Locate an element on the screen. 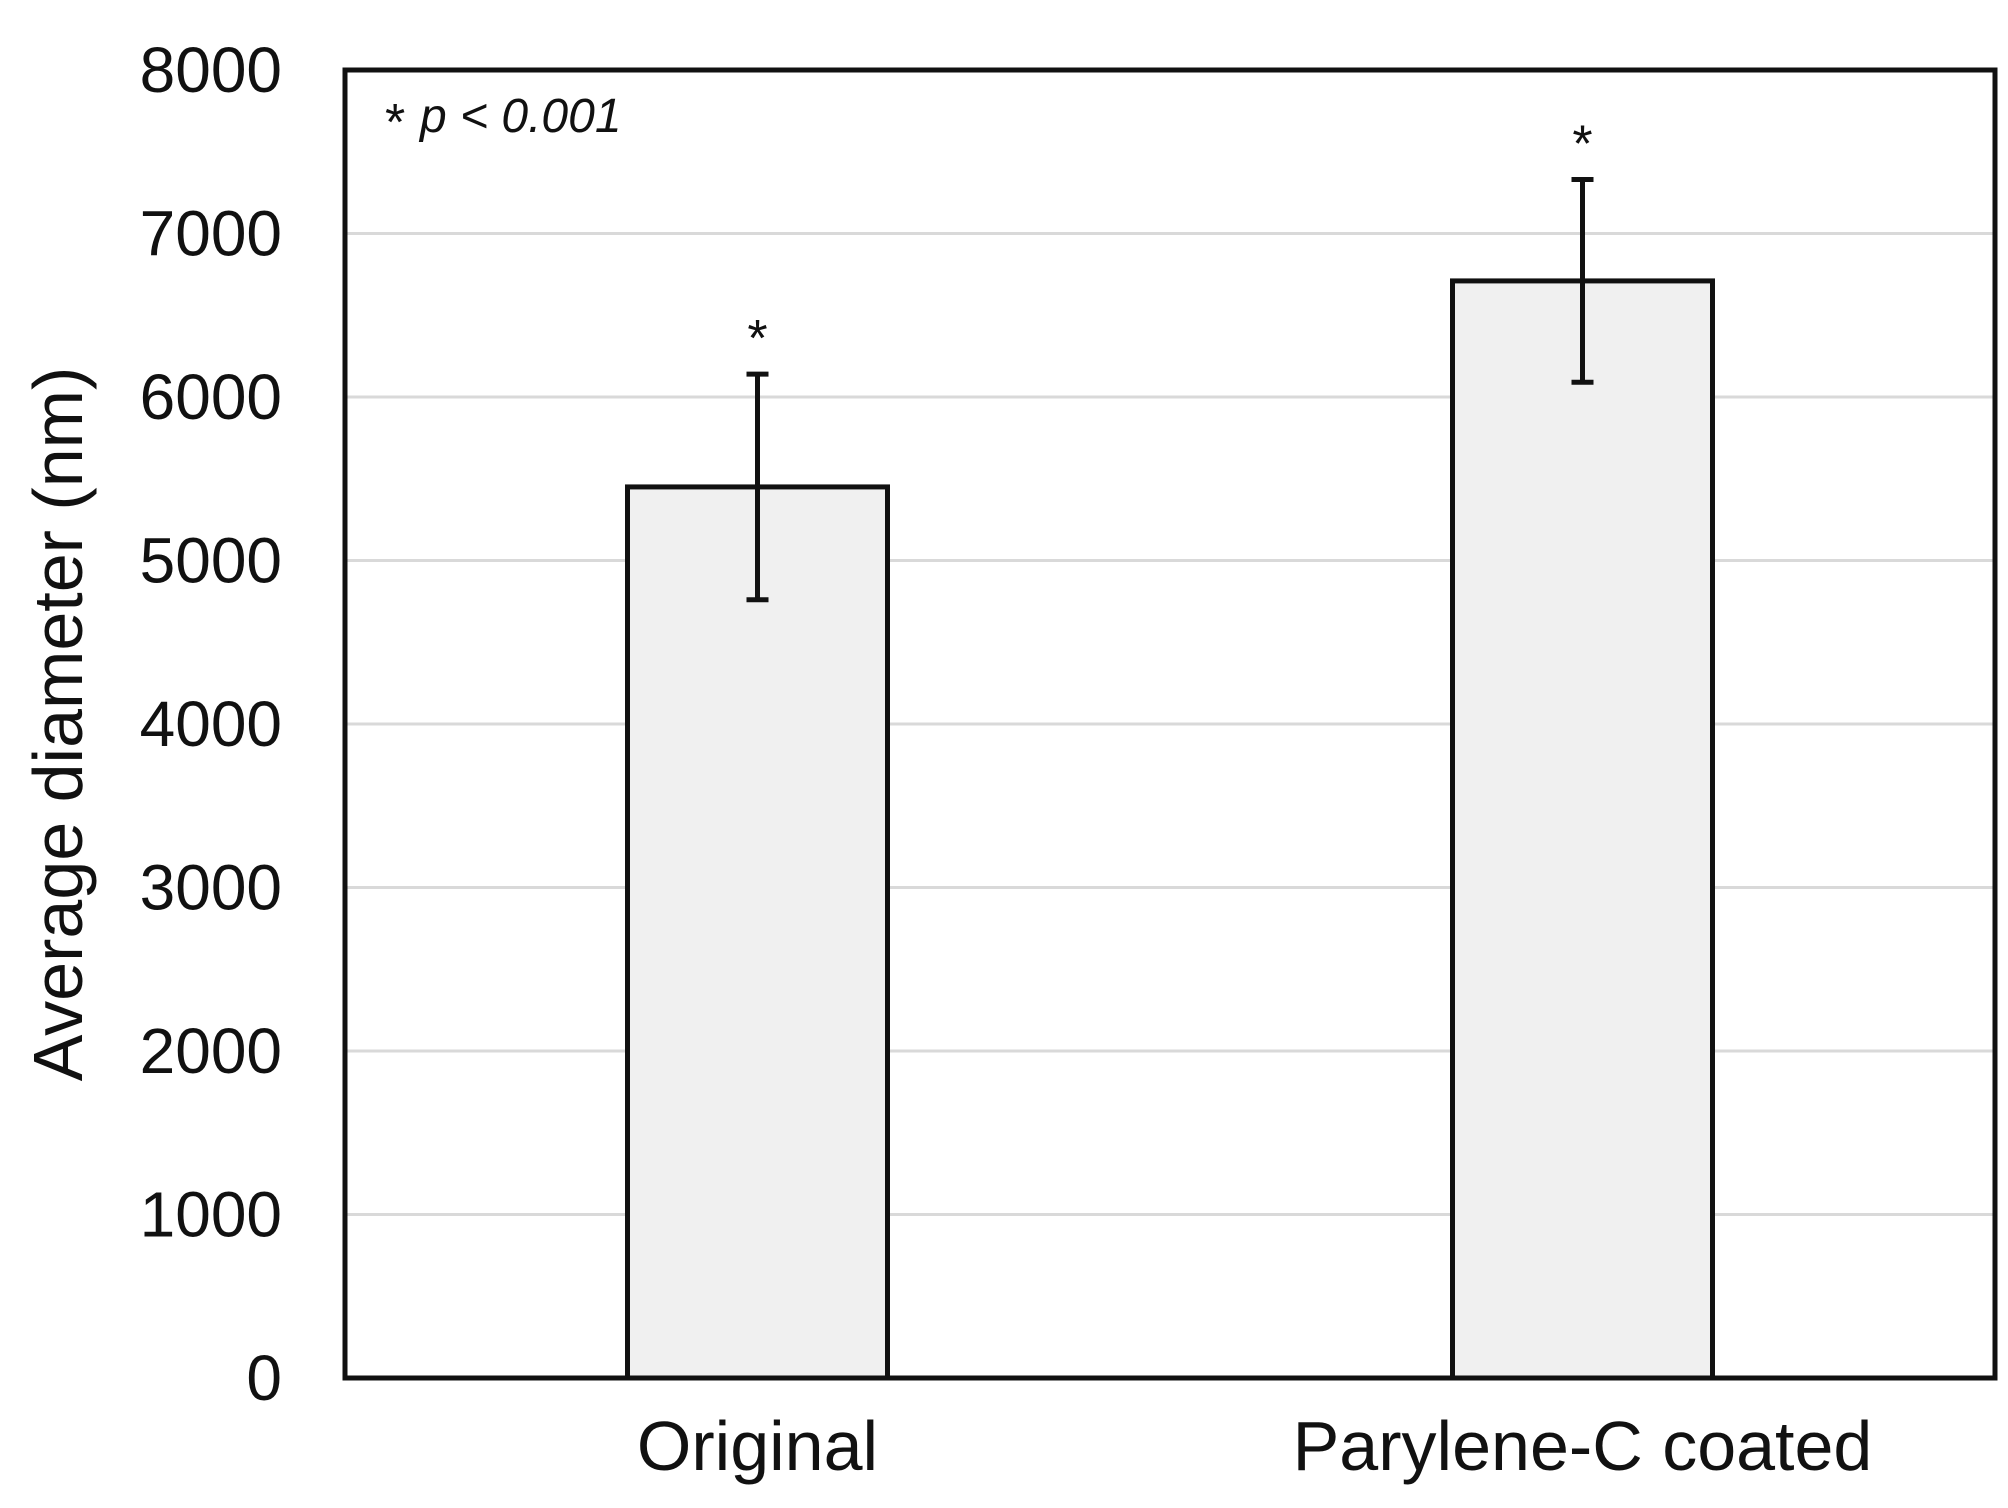  y-tick-label: 3000 is located at coordinates (211, 888).